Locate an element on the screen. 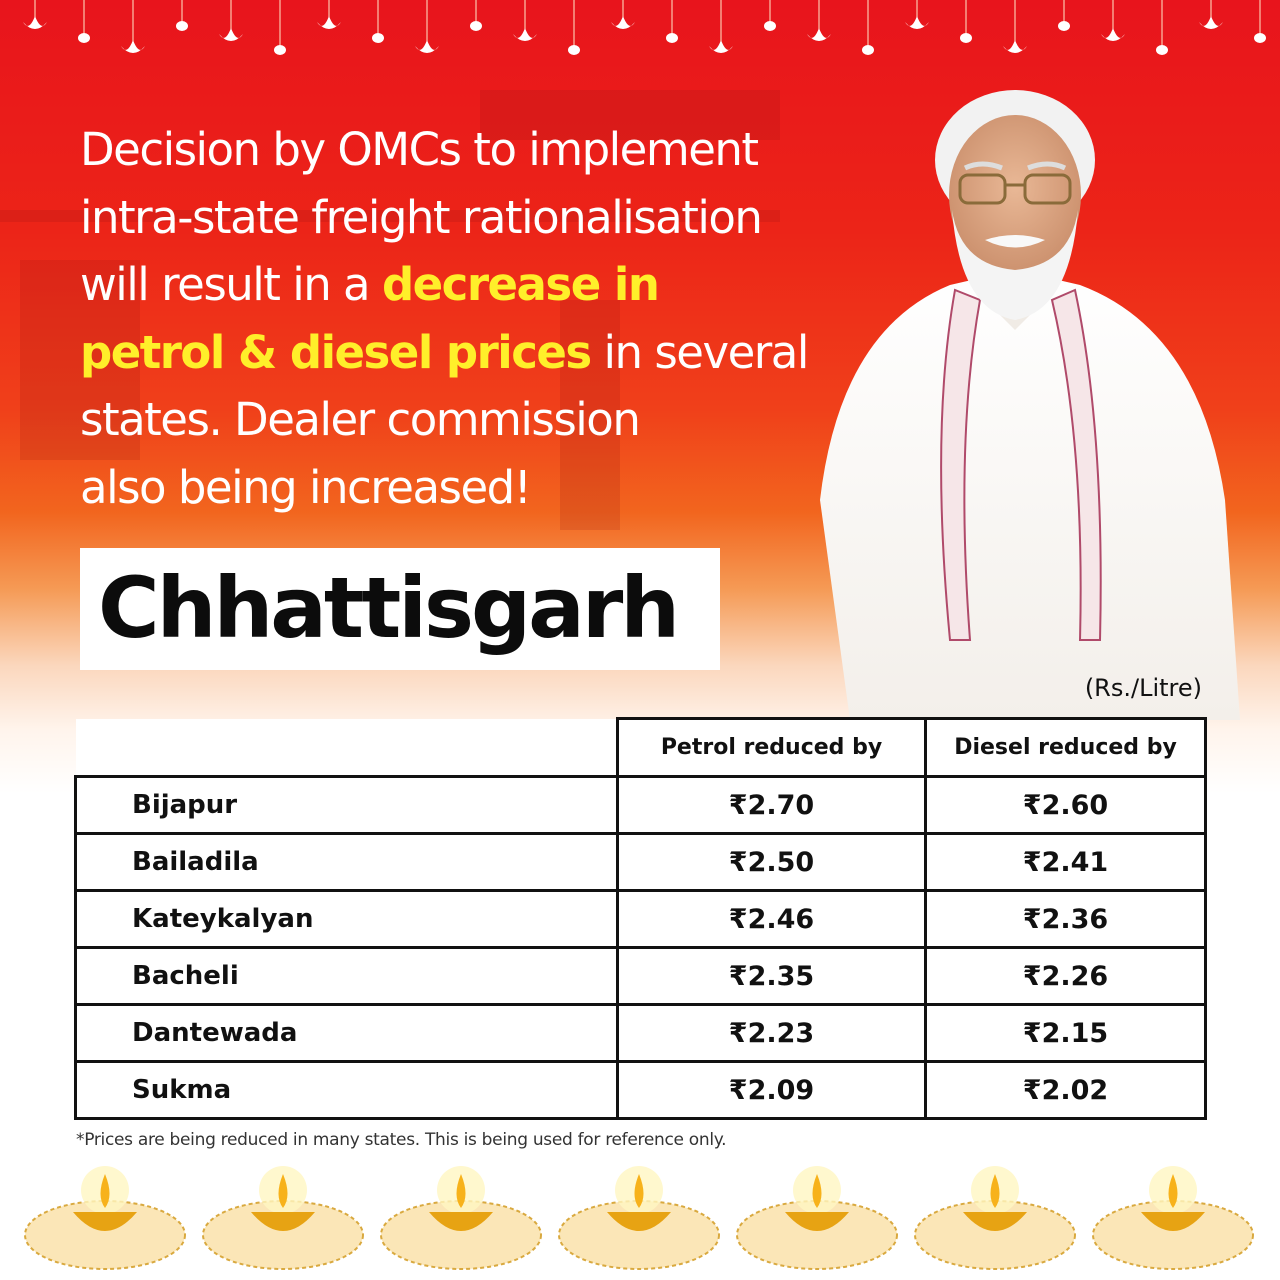 The width and height of the screenshot is (1280, 1280). table-cell-location: Dantewada is located at coordinates (346, 1033).